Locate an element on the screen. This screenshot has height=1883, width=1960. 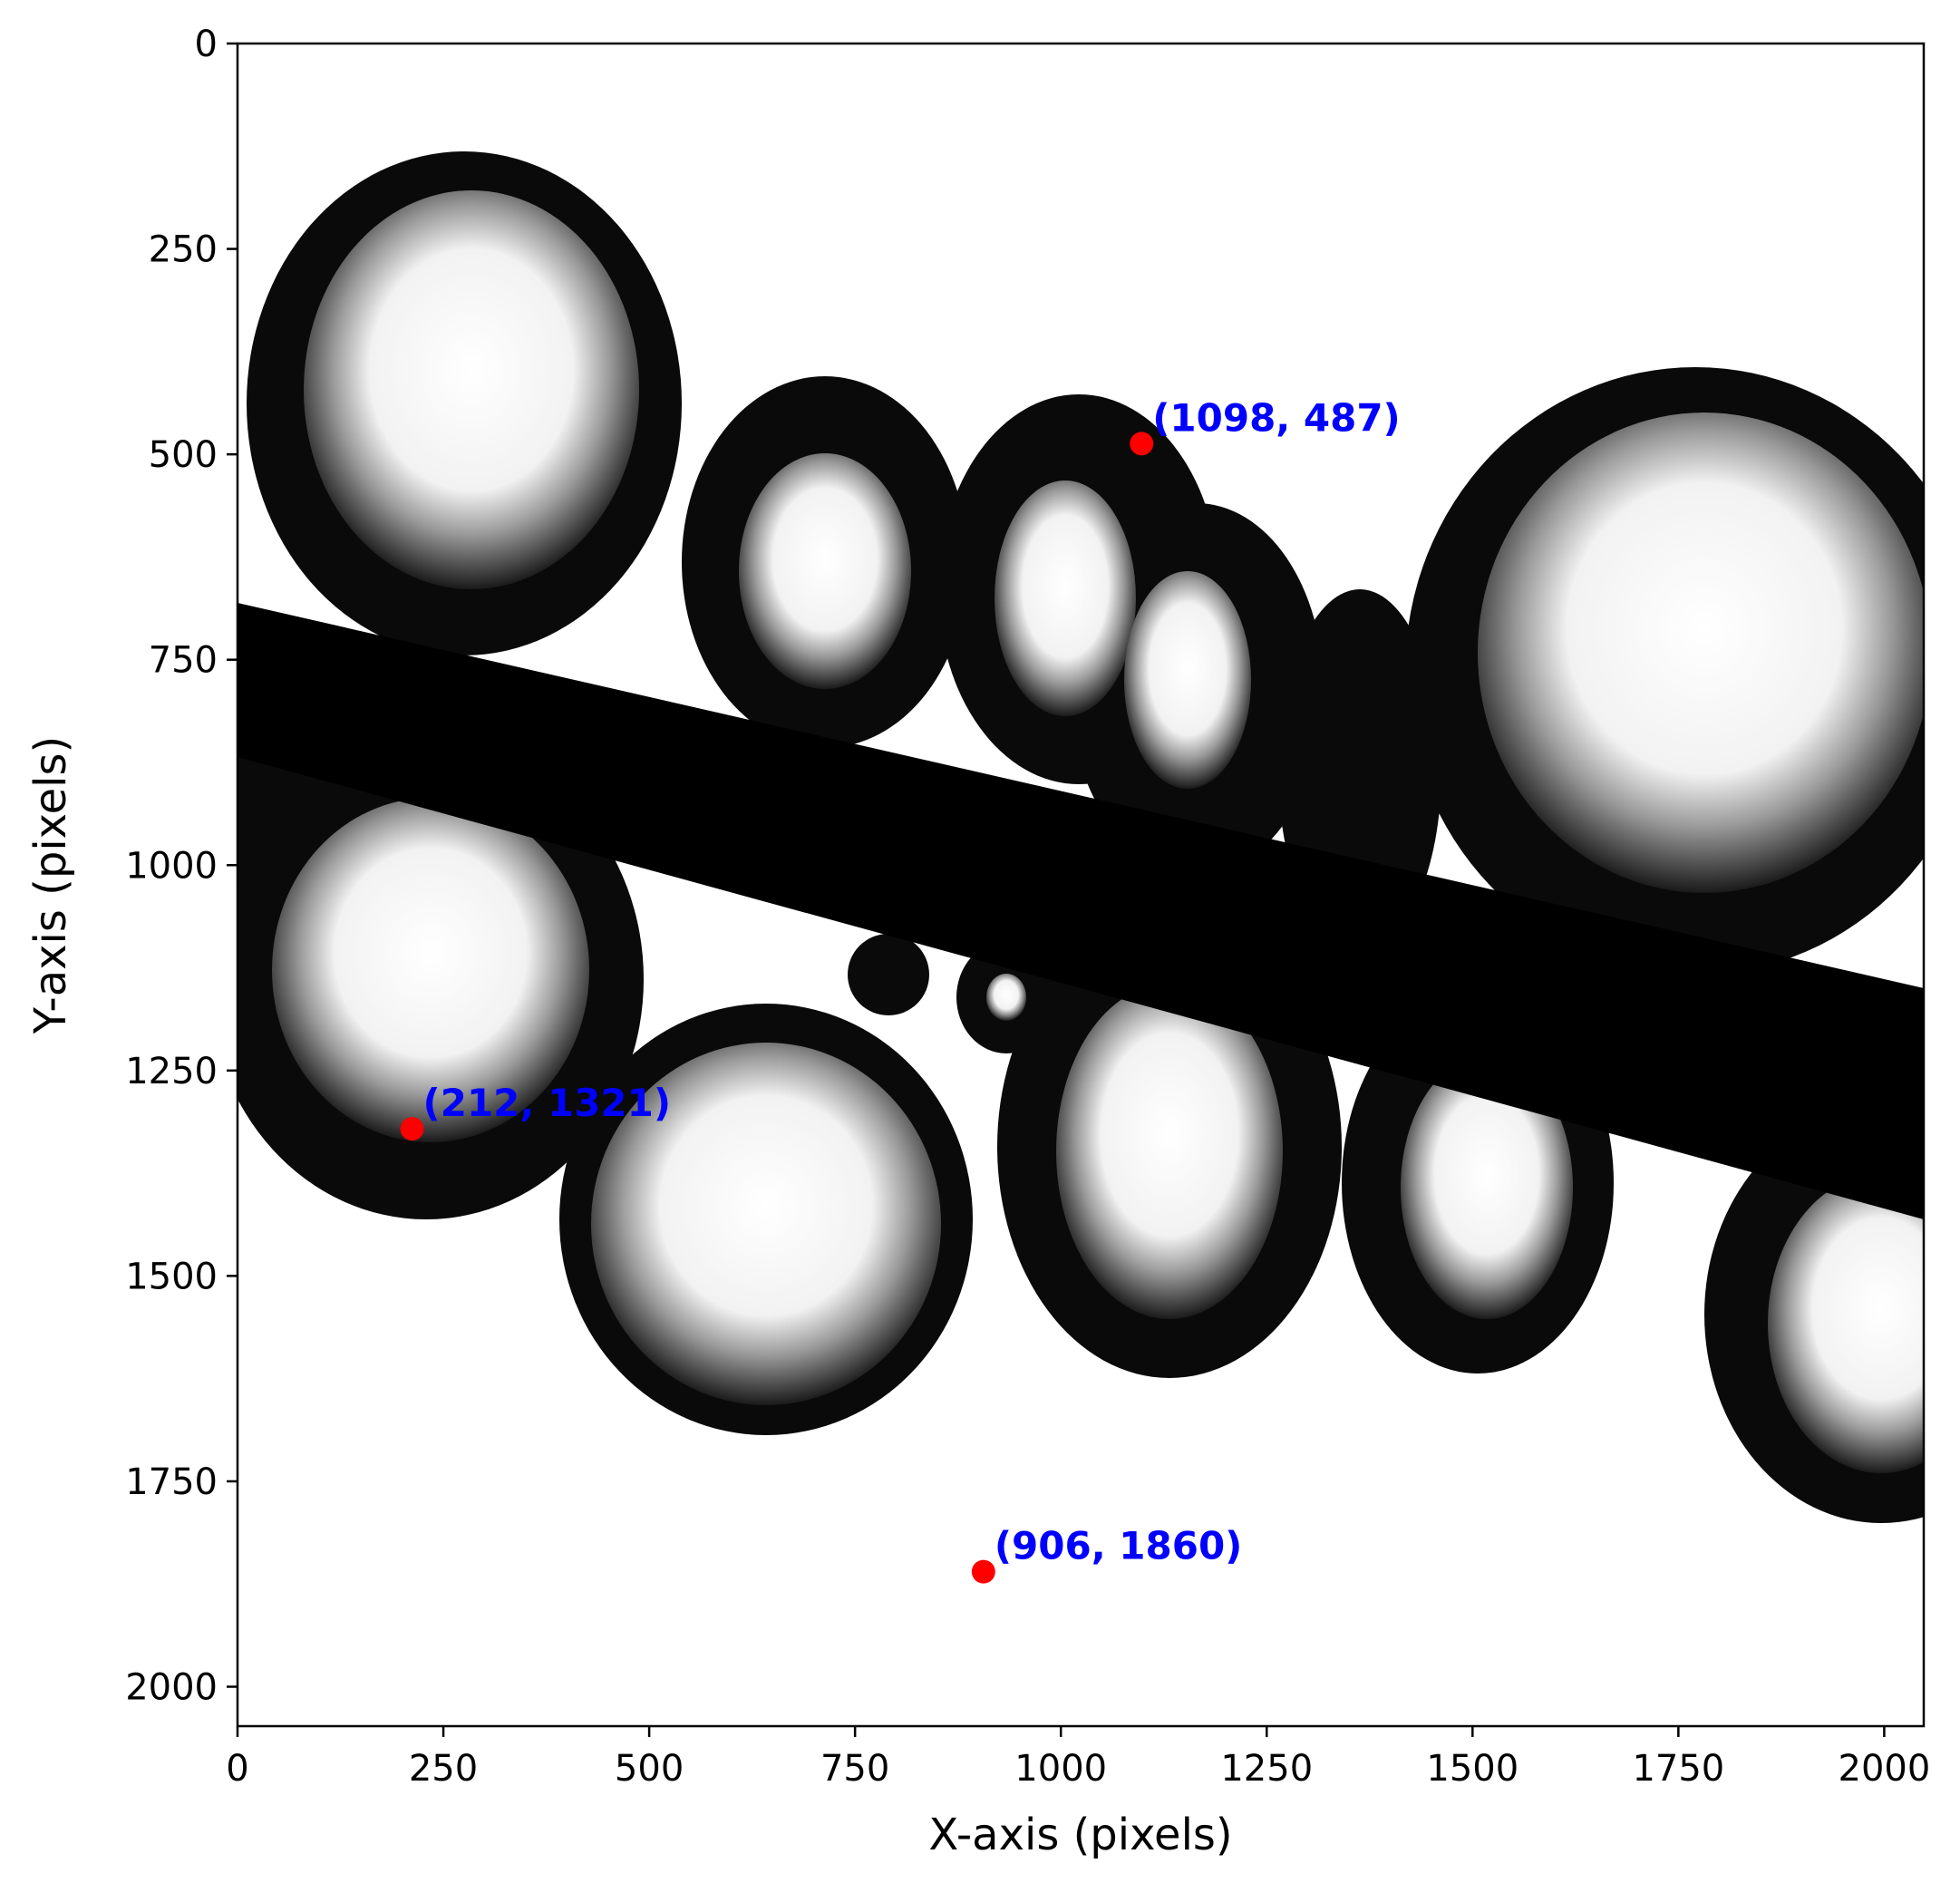
y-tick-label: 750 is located at coordinates (183, 661).